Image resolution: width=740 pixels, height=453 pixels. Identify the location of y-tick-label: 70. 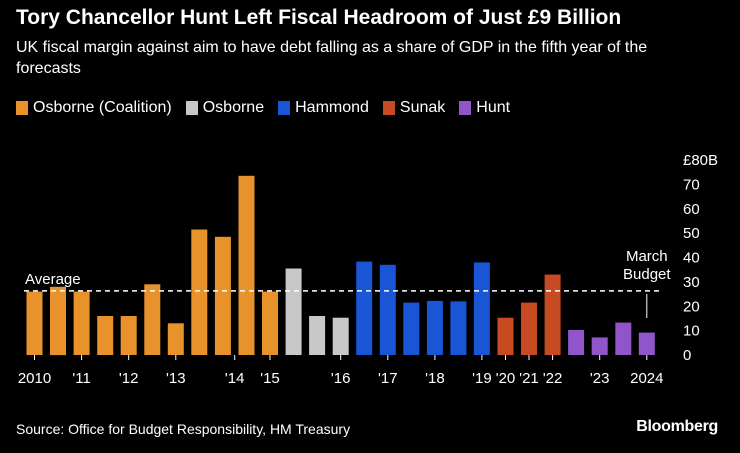
(691, 184).